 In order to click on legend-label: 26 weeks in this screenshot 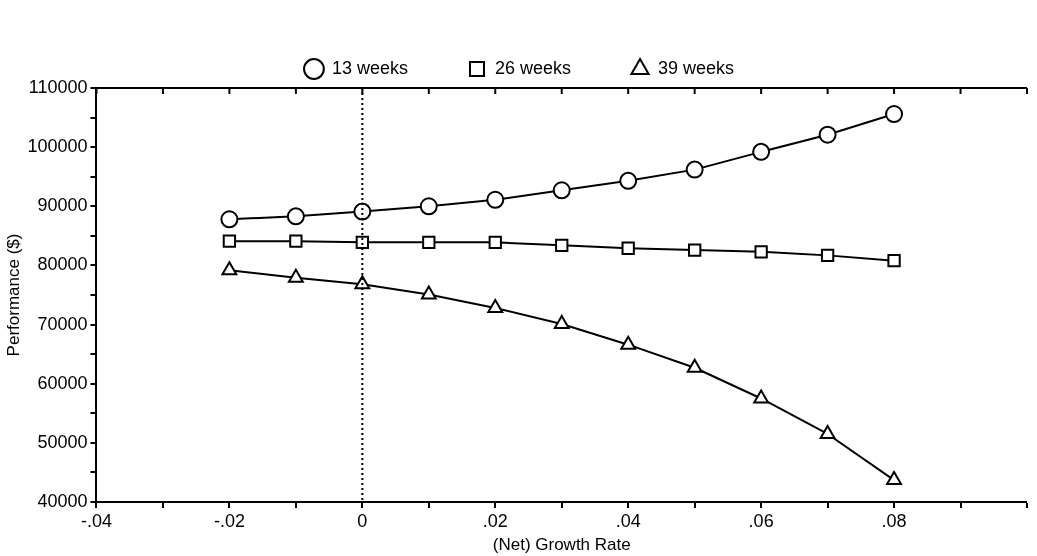, I will do `click(533, 67)`.